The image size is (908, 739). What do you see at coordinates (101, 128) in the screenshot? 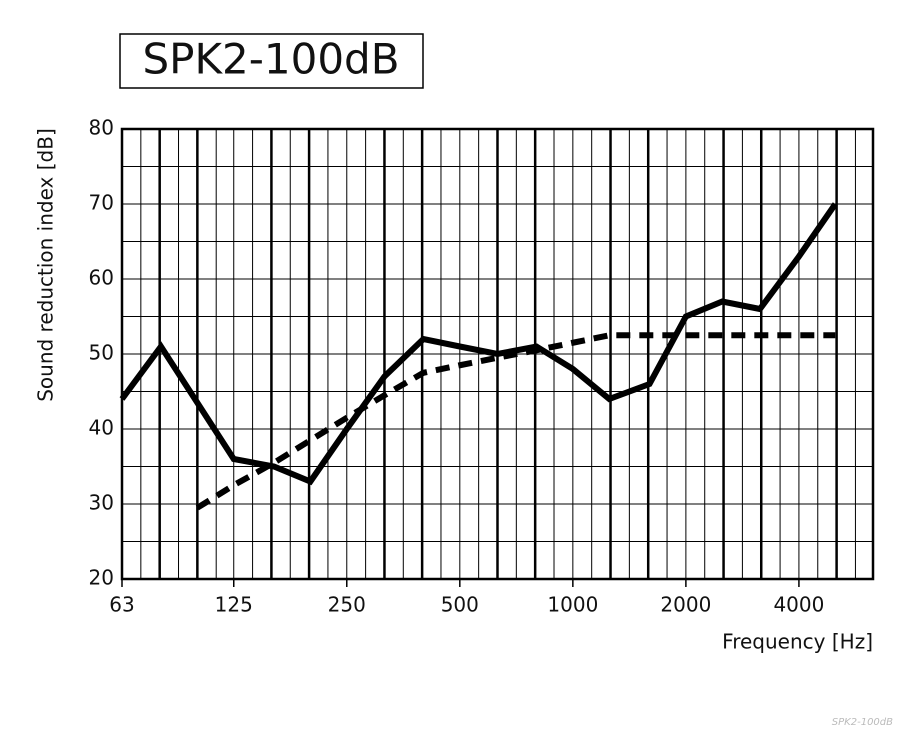
I see `y-tick-label: 80` at bounding box center [101, 128].